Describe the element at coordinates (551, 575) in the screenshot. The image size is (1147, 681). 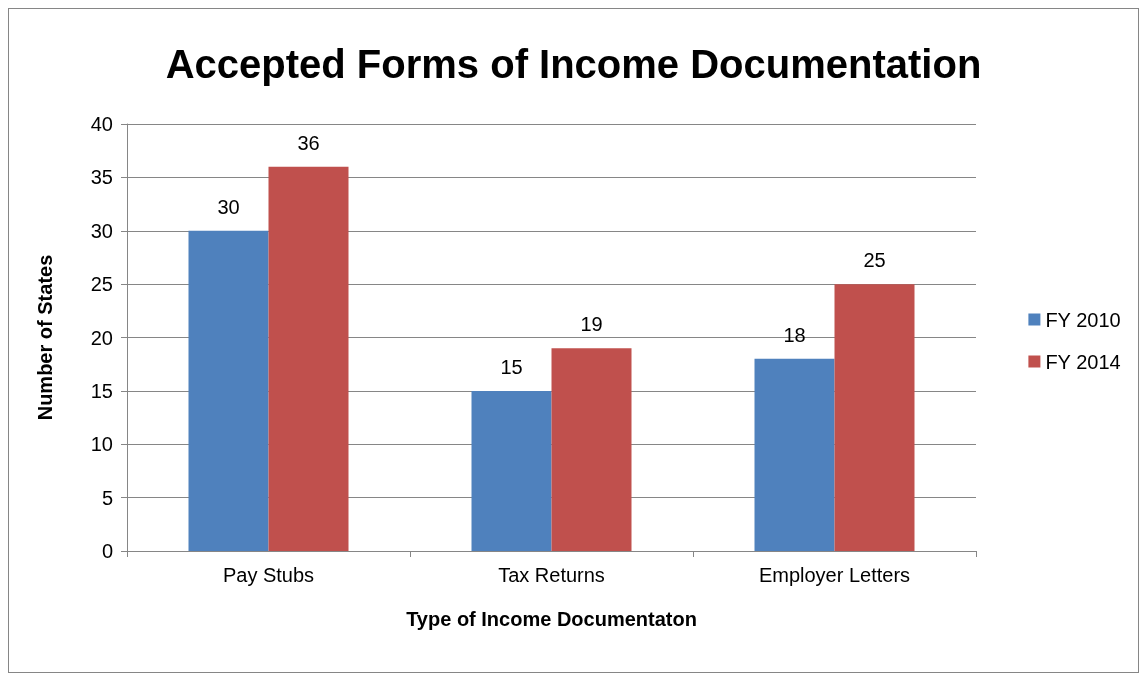
I see `x-tick-label: Tax Returns` at that location.